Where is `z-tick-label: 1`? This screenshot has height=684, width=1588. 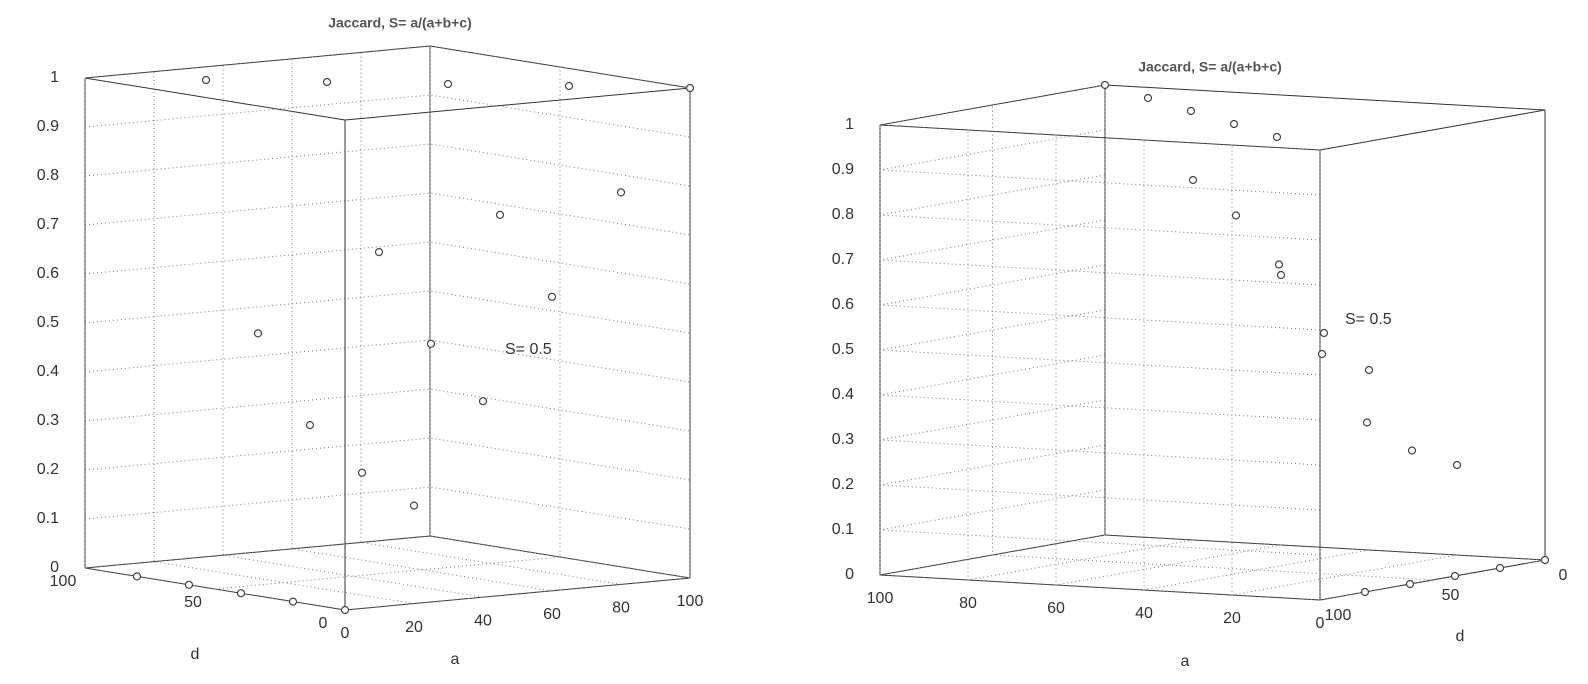
z-tick-label: 1 is located at coordinates (849, 124).